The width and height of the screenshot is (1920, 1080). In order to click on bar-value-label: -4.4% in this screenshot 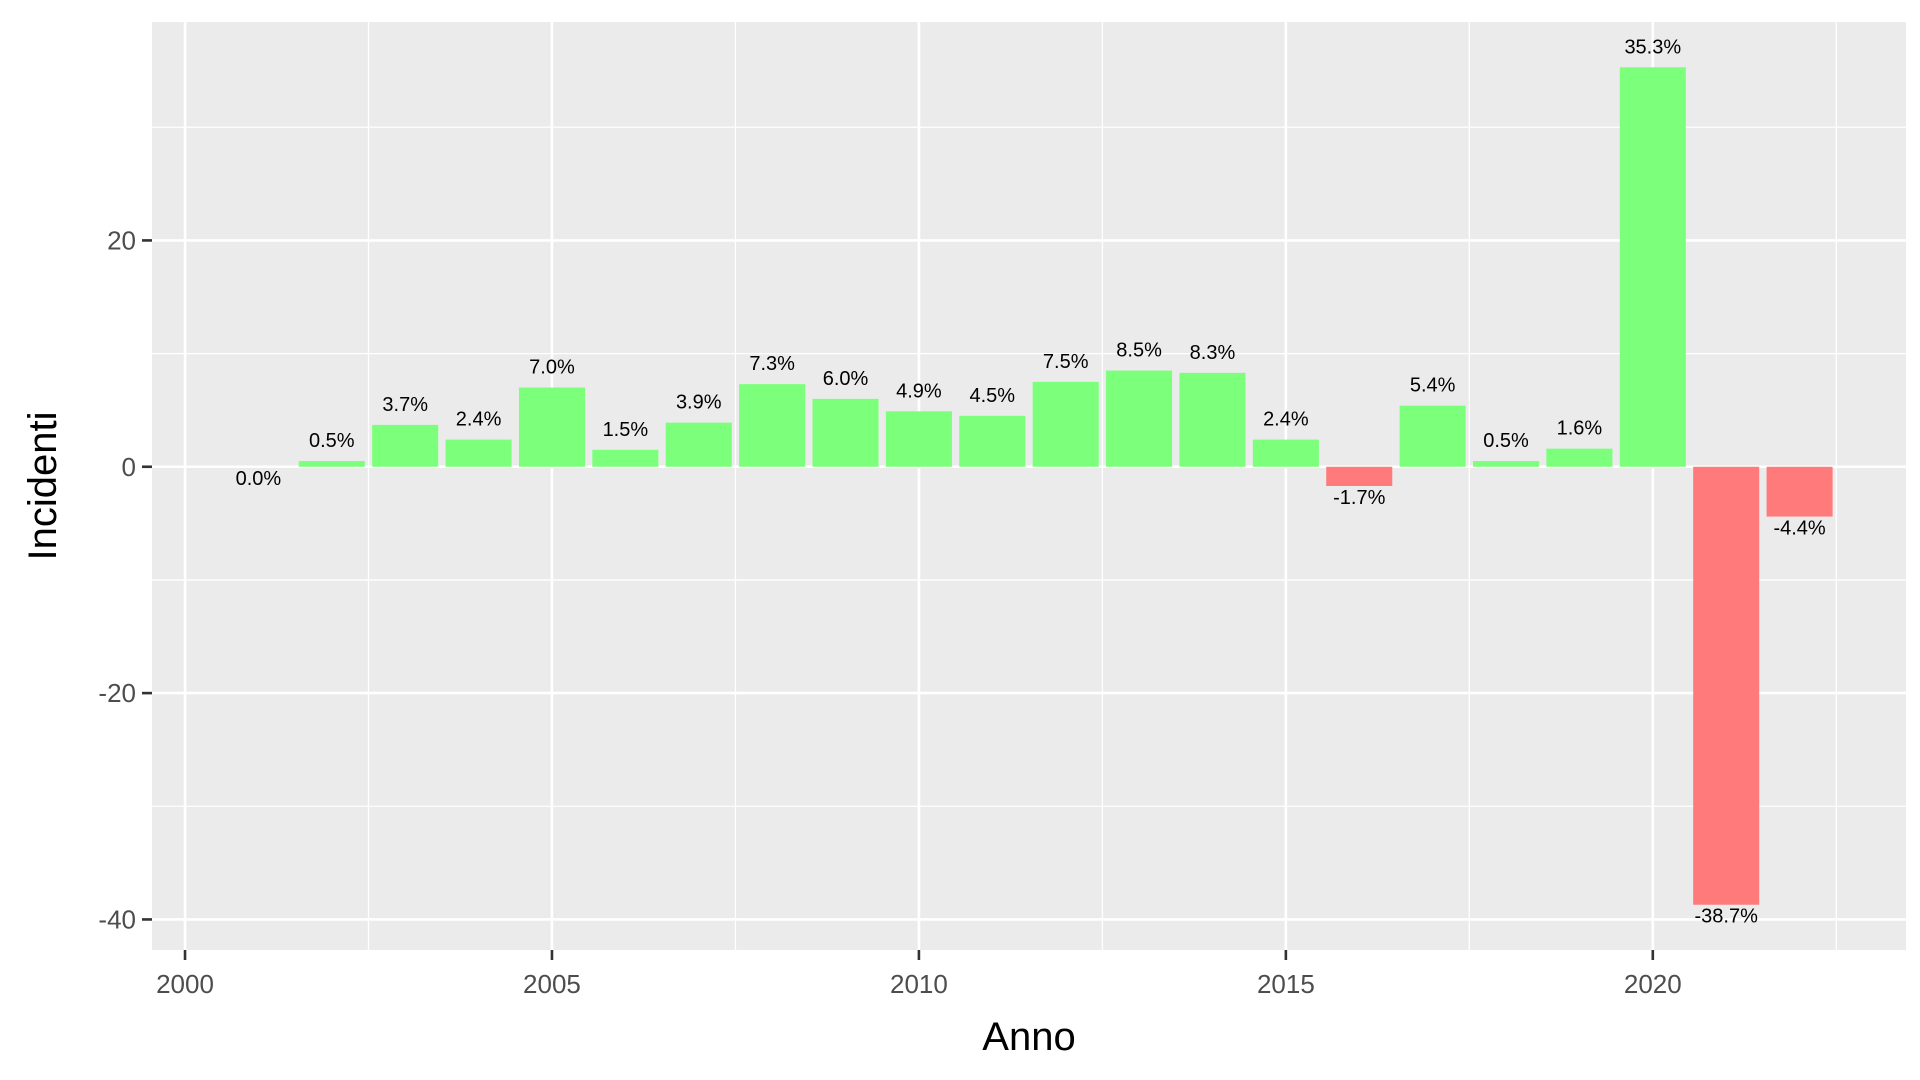, I will do `click(1799, 529)`.